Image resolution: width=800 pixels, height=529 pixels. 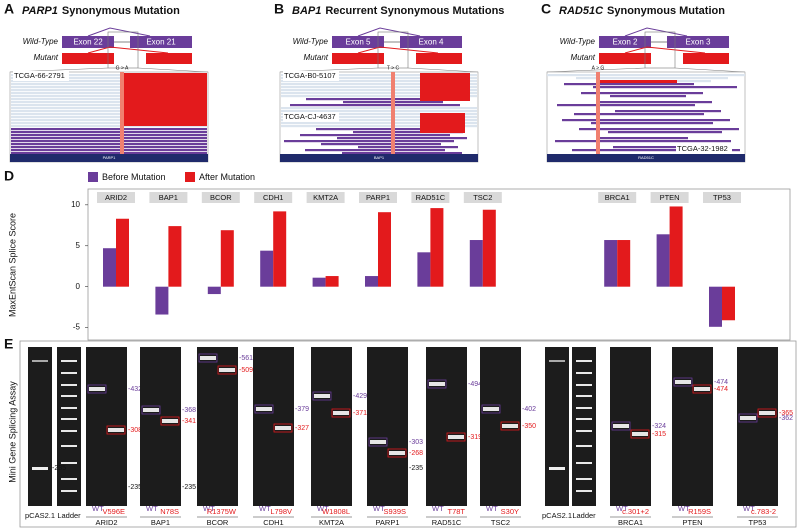 What do you see at coordinates (699, 511) in the screenshot?
I see `mutant-label: R159S` at bounding box center [699, 511].